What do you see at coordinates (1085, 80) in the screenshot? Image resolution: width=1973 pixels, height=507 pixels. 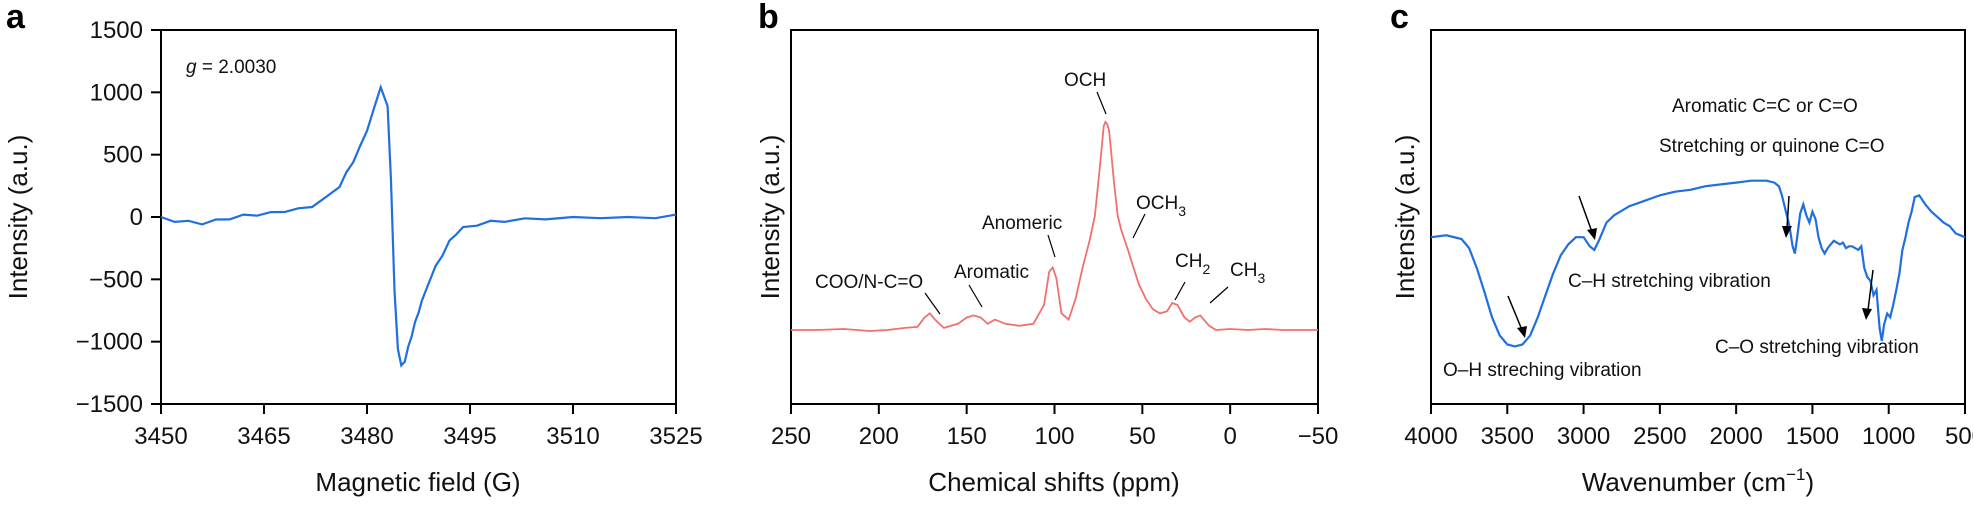 I see `annotation-och: OCH` at bounding box center [1085, 80].